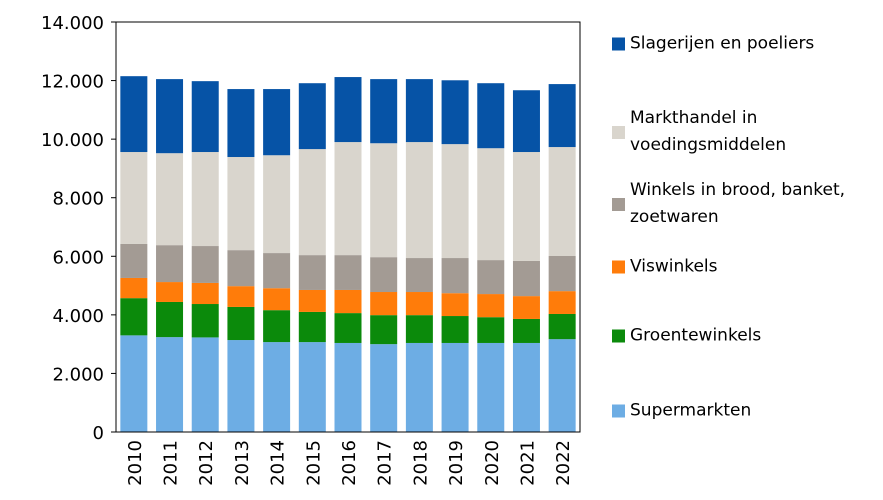 The width and height of the screenshot is (883, 500). Describe the element at coordinates (708, 131) in the screenshot. I see `legend-label: Markthandel in voedingsmiddelen` at that location.